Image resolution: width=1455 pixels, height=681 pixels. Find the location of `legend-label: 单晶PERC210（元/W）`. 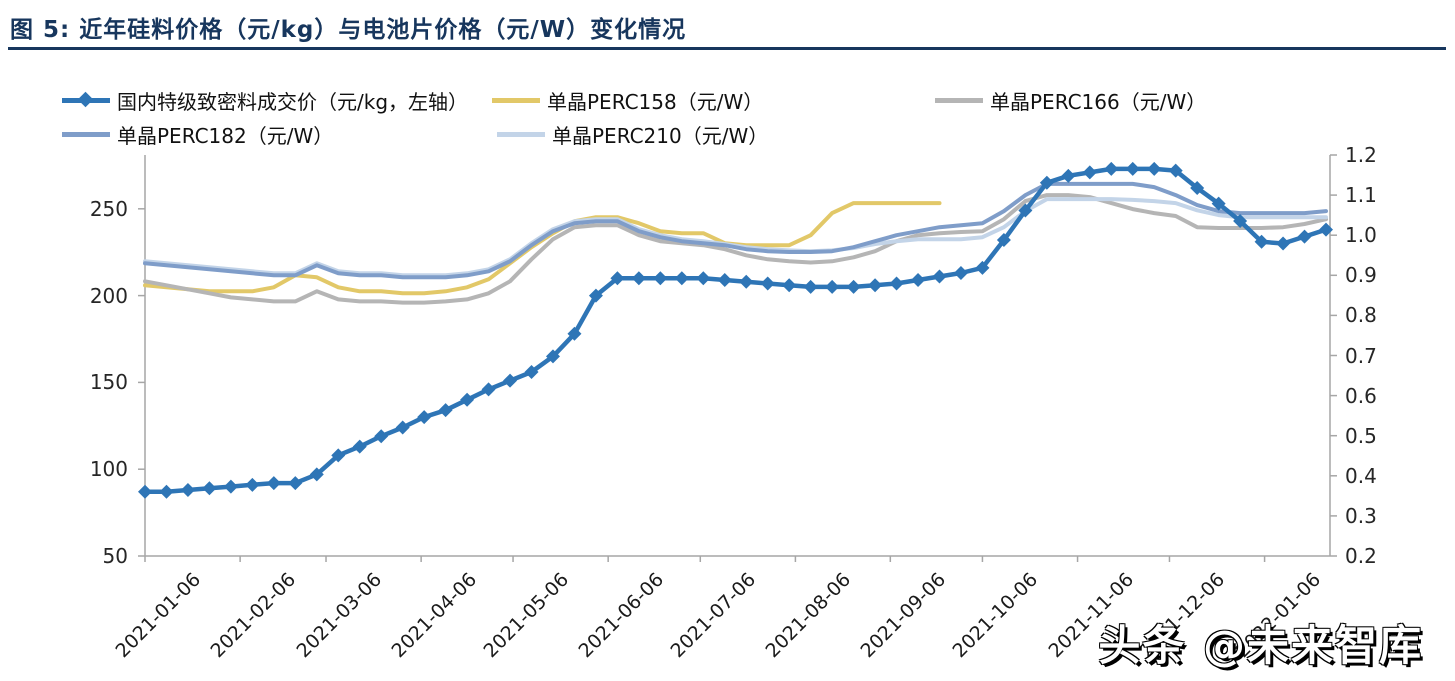

legend-label: 单晶PERC210（元/W） is located at coordinates (660, 135).